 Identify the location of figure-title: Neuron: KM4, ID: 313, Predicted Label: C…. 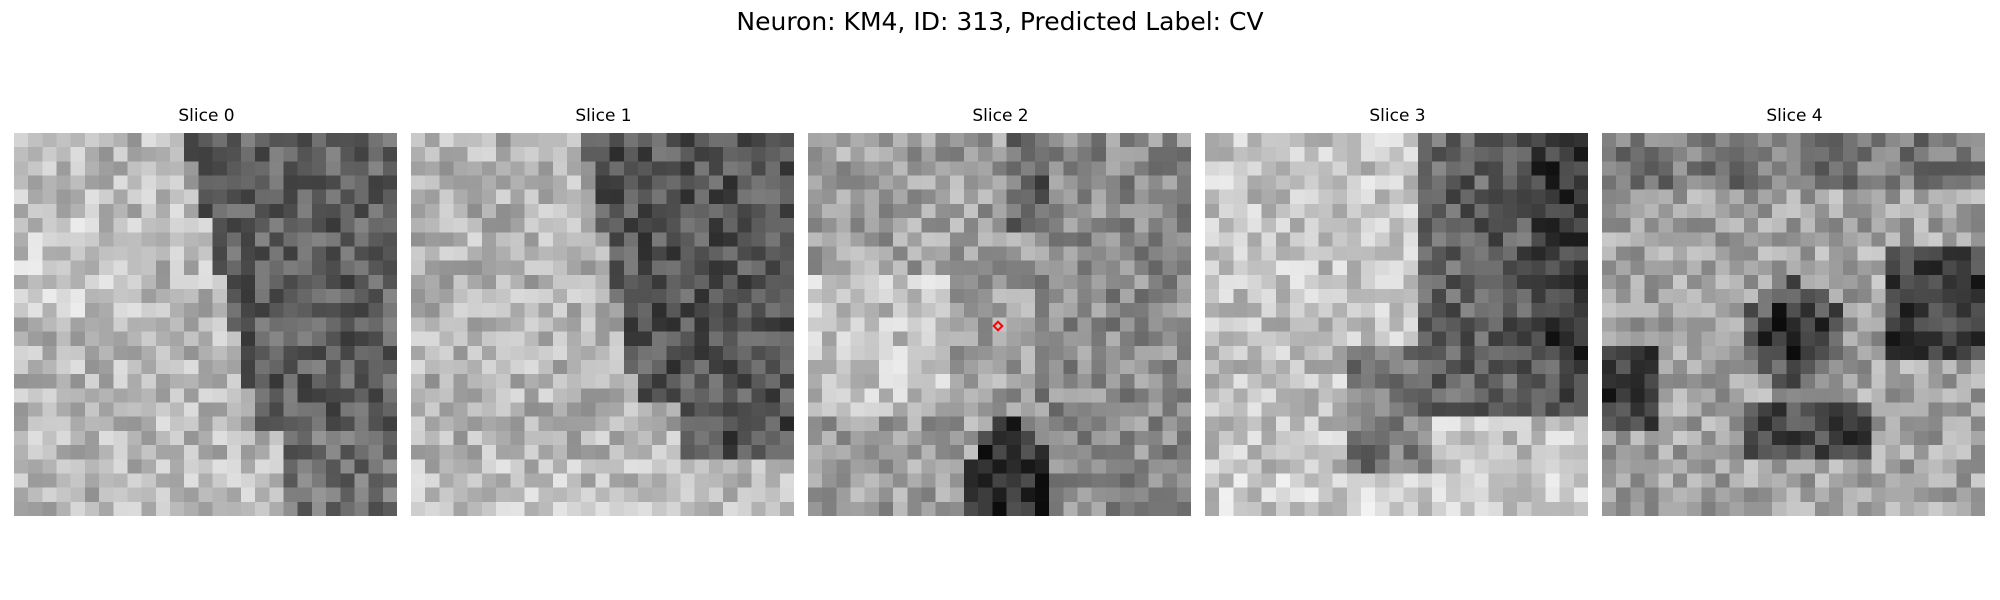
(1000, 21).